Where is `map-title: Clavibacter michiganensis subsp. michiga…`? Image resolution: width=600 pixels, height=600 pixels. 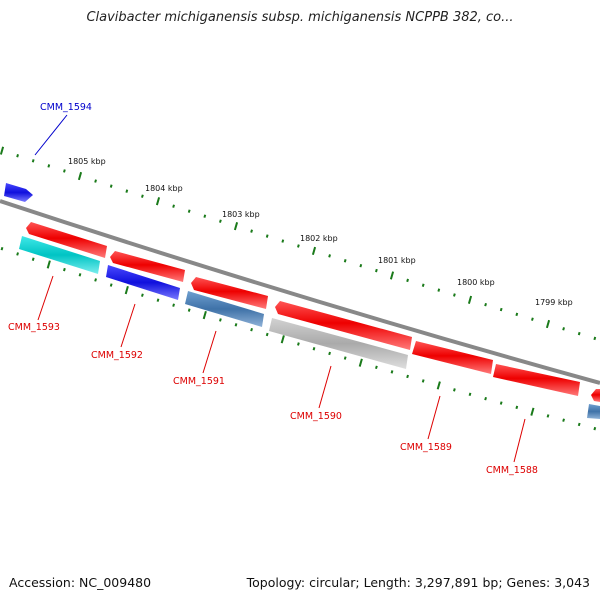 map-title: Clavibacter michiganensis subsp. michiga… is located at coordinates (300, 17).